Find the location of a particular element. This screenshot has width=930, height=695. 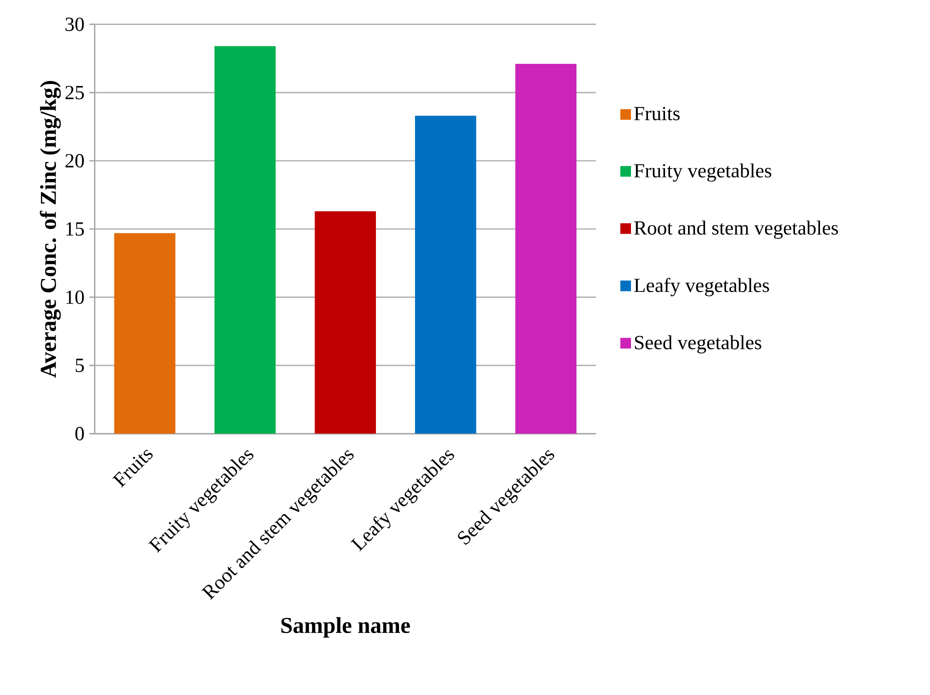

legend-label: Leafy vegetables is located at coordinates (701, 287).